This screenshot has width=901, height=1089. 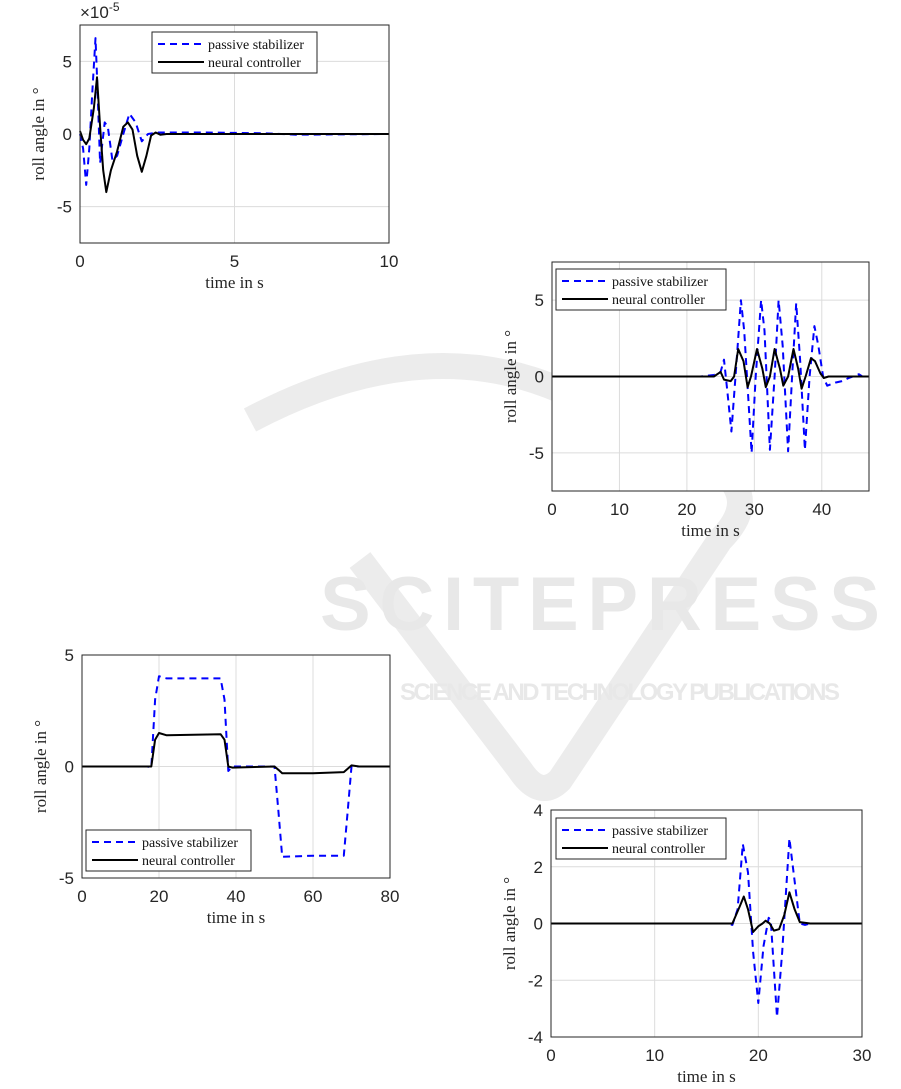 I want to click on x-tick-label: 60, so click(x=313, y=896).